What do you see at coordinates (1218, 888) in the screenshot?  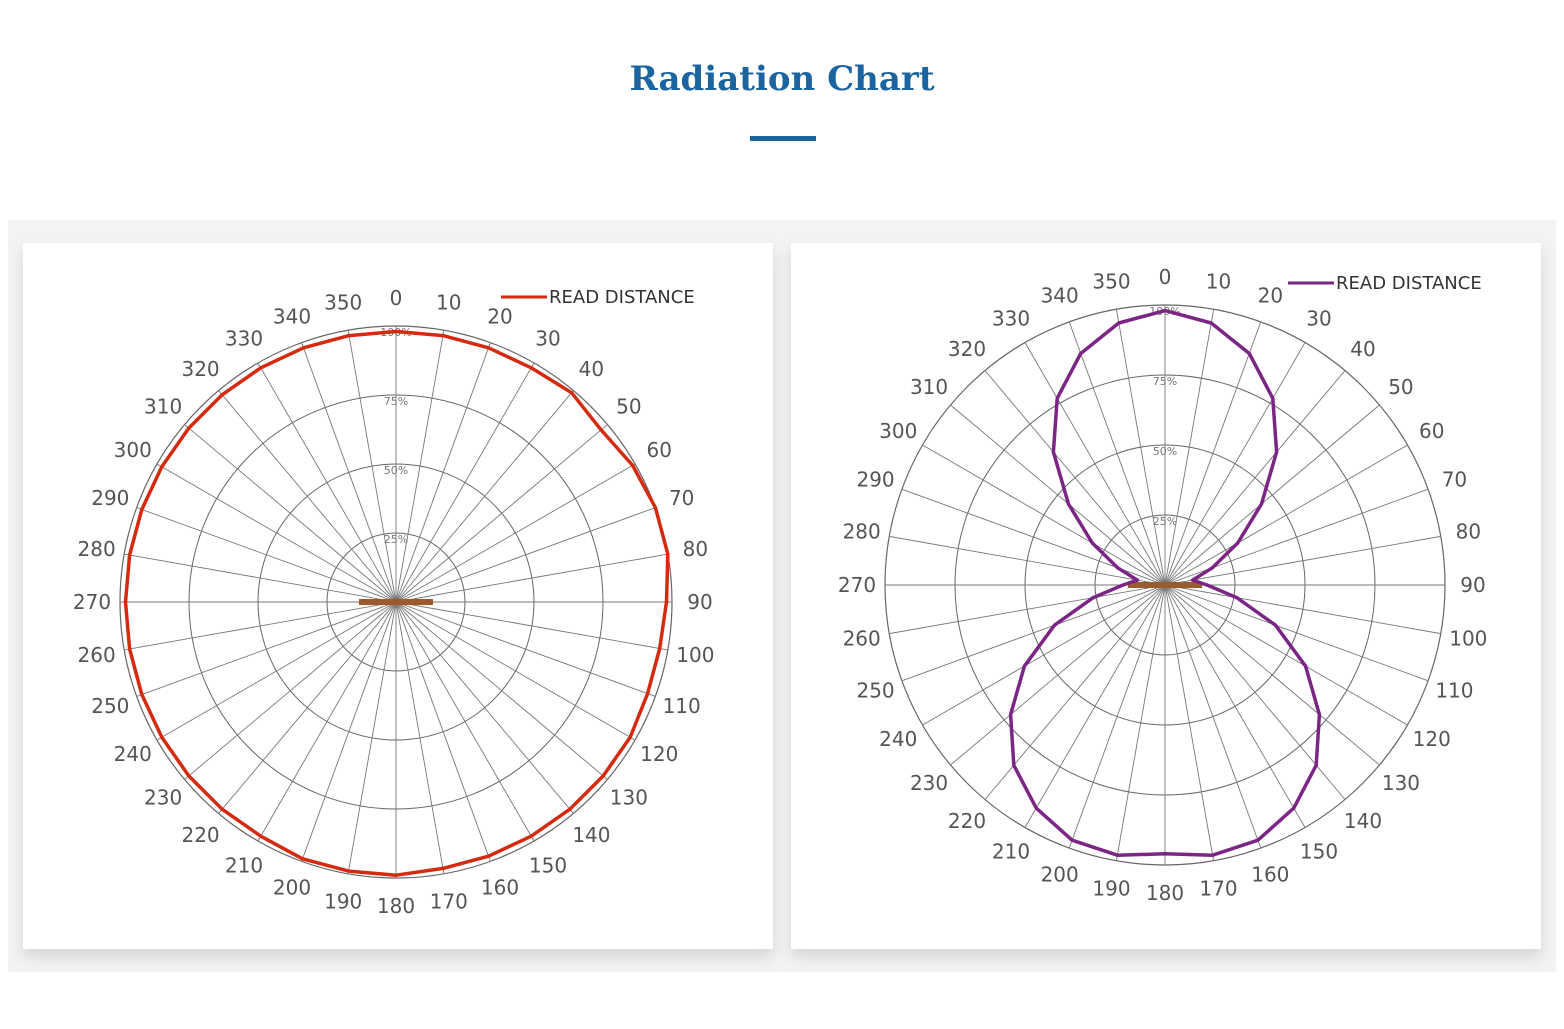 I see `angle-tick-label: 170` at bounding box center [1218, 888].